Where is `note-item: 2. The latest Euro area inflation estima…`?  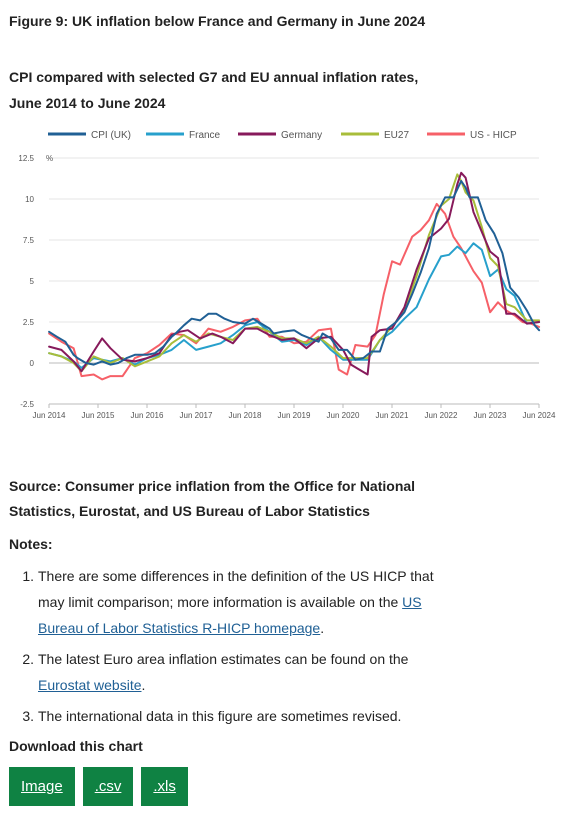
note-item: 2. The latest Euro area inflation estima… is located at coordinates (225, 672).